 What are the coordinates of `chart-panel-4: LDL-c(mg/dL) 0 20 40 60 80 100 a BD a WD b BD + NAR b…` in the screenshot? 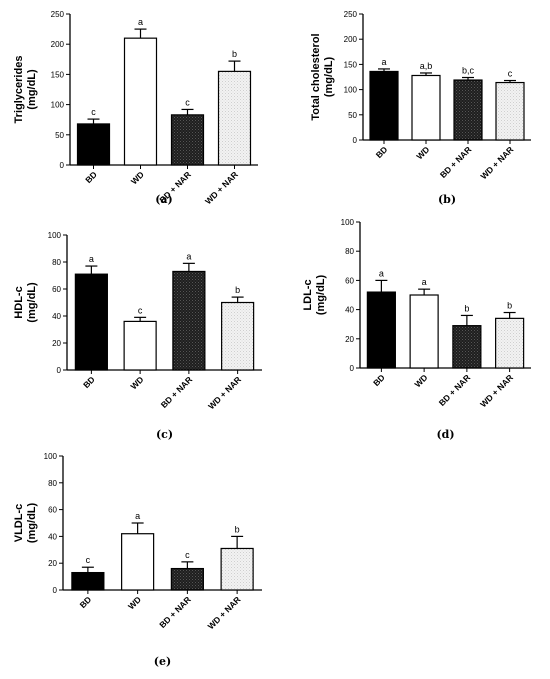 It's located at (416, 329).